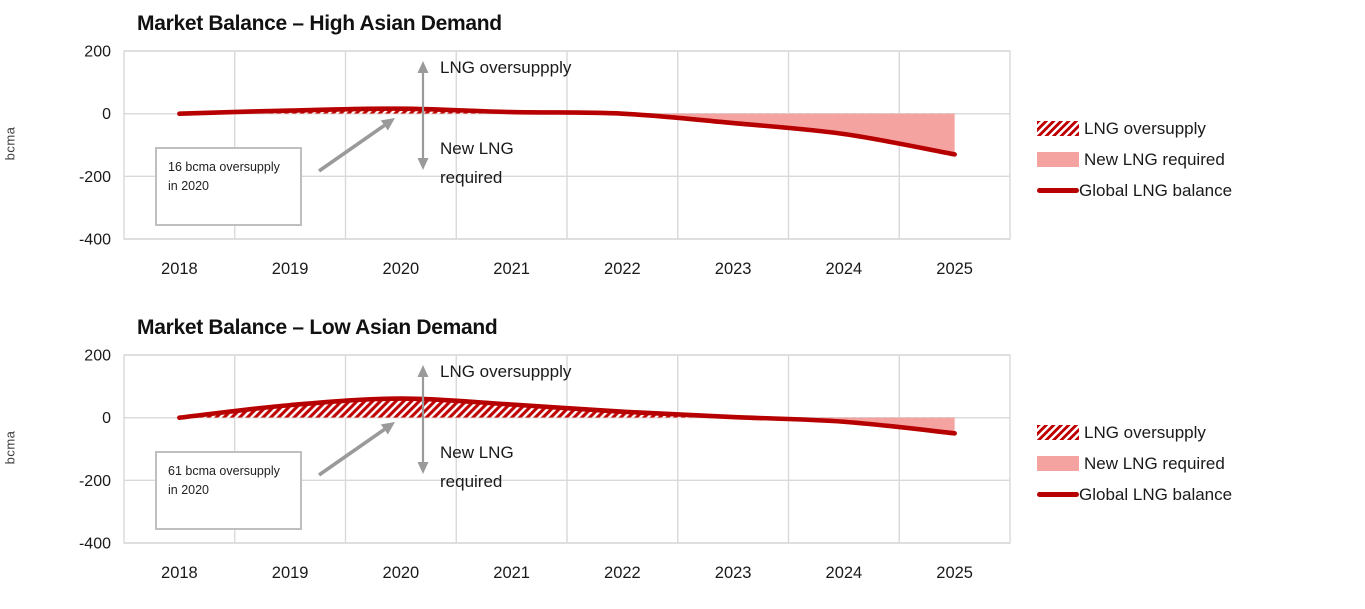 Image resolution: width=1365 pixels, height=609 pixels. Describe the element at coordinates (317, 327) in the screenshot. I see `chart-title-low: Market Balance – Low Asian Demand` at that location.